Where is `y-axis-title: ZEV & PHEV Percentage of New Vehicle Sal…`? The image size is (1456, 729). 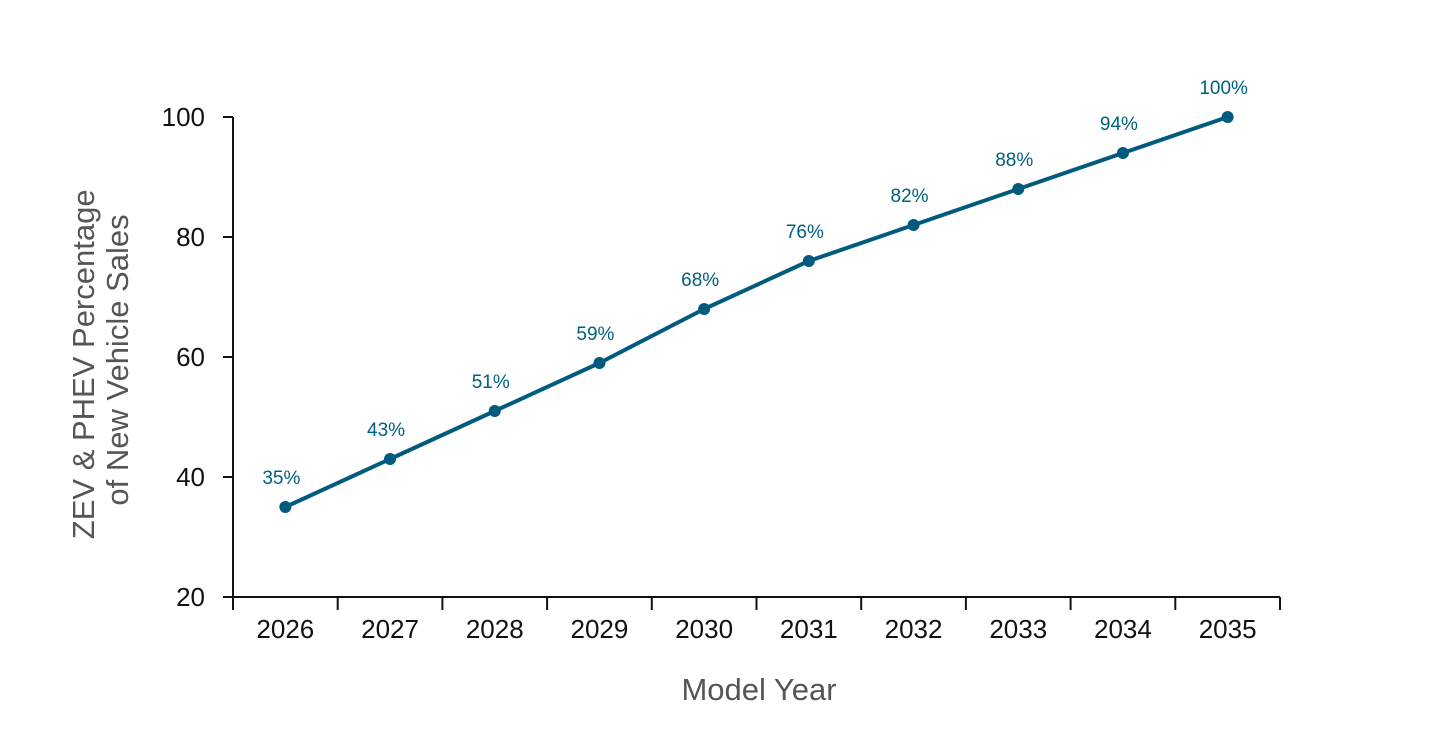
y-axis-title: ZEV & PHEV Percentage of New Vehicle Sal… is located at coordinates (100, 360).